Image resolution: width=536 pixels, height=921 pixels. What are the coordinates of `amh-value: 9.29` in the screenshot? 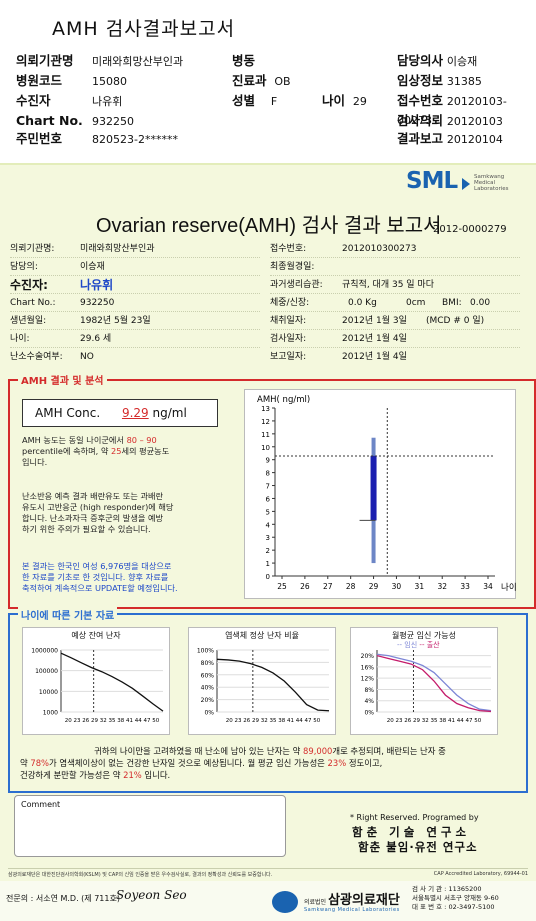 It's located at (135, 413).